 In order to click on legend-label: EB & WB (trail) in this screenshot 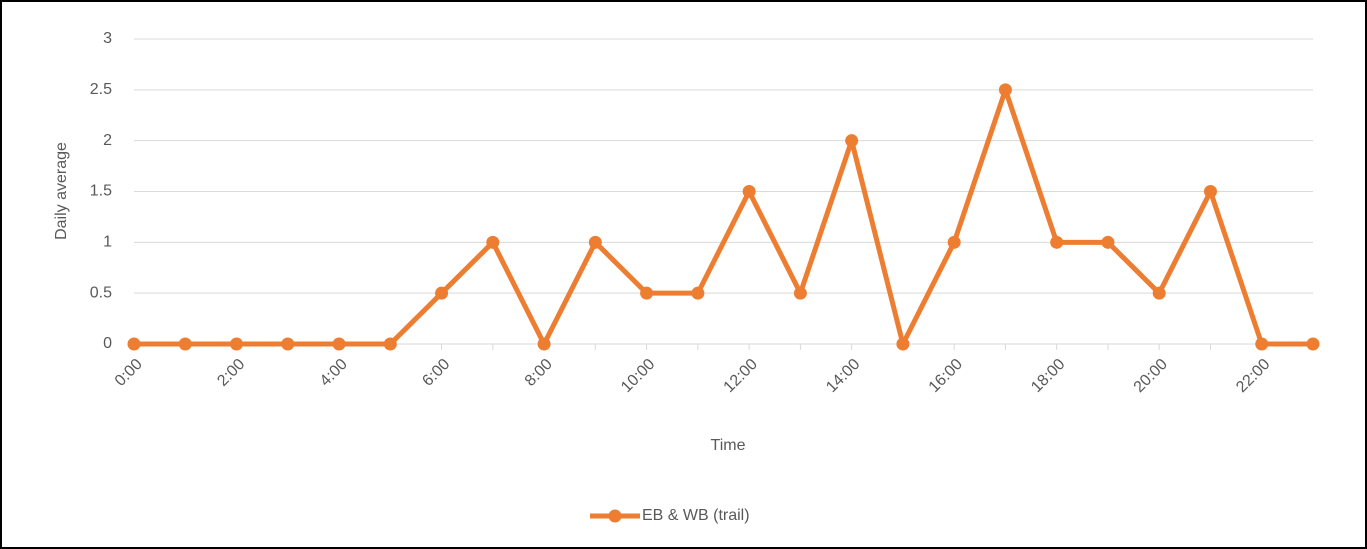, I will do `click(696, 515)`.